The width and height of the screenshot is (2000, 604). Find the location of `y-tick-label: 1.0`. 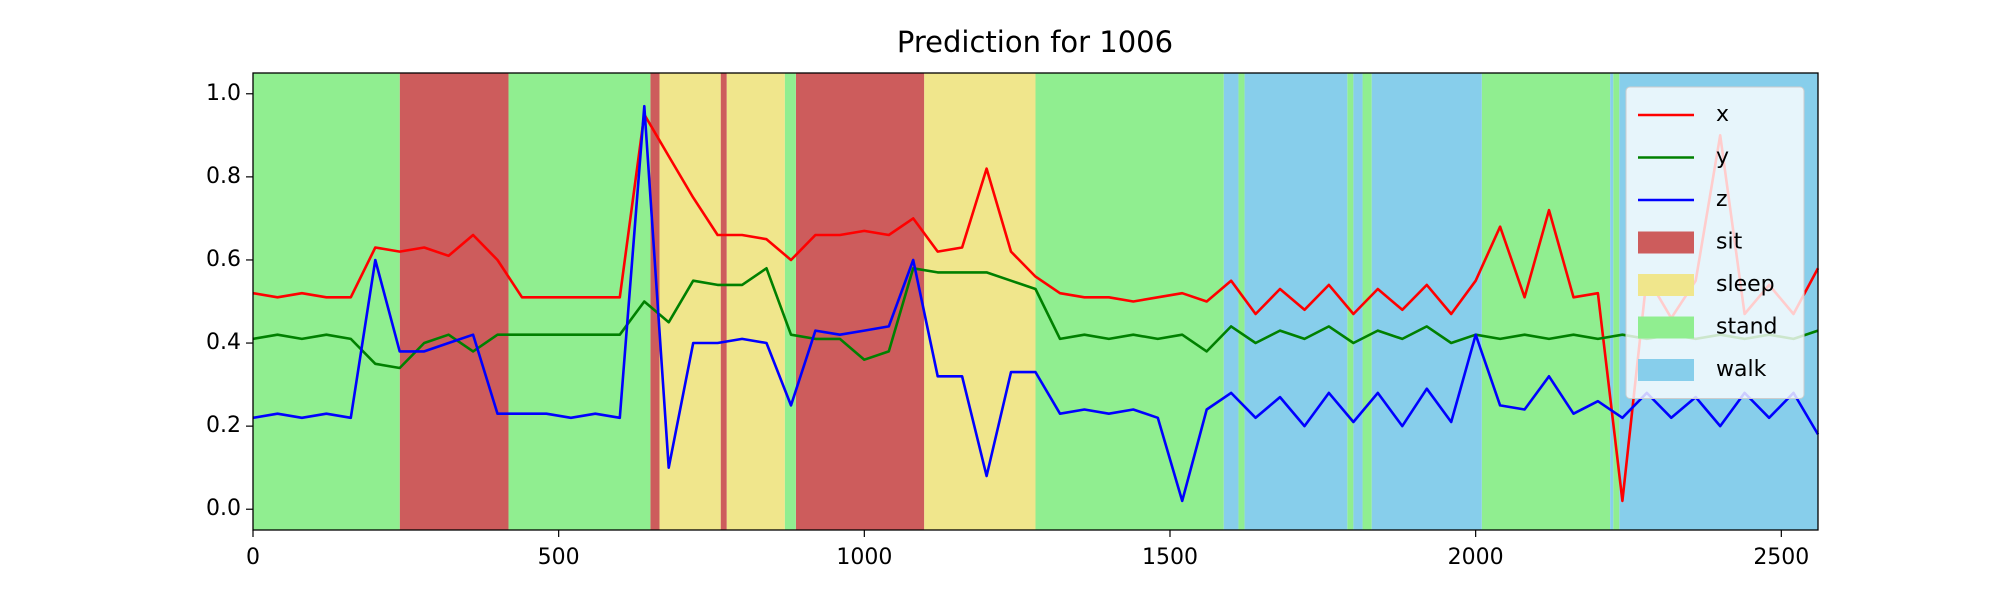

y-tick-label: 1.0 is located at coordinates (223, 93).